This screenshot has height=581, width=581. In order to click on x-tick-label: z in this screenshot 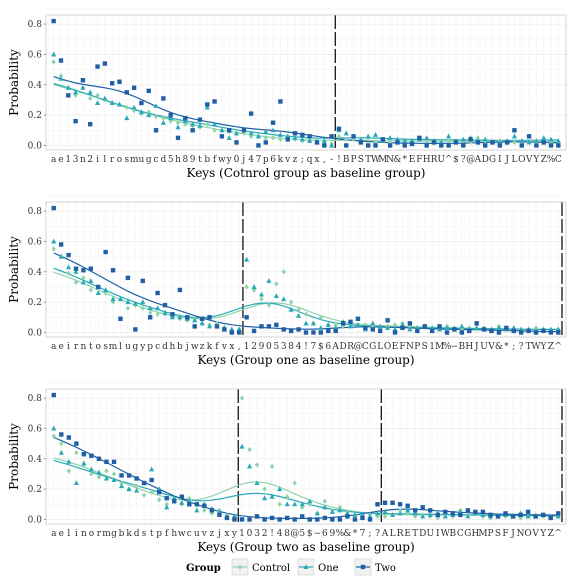, I will do `click(212, 534)`.